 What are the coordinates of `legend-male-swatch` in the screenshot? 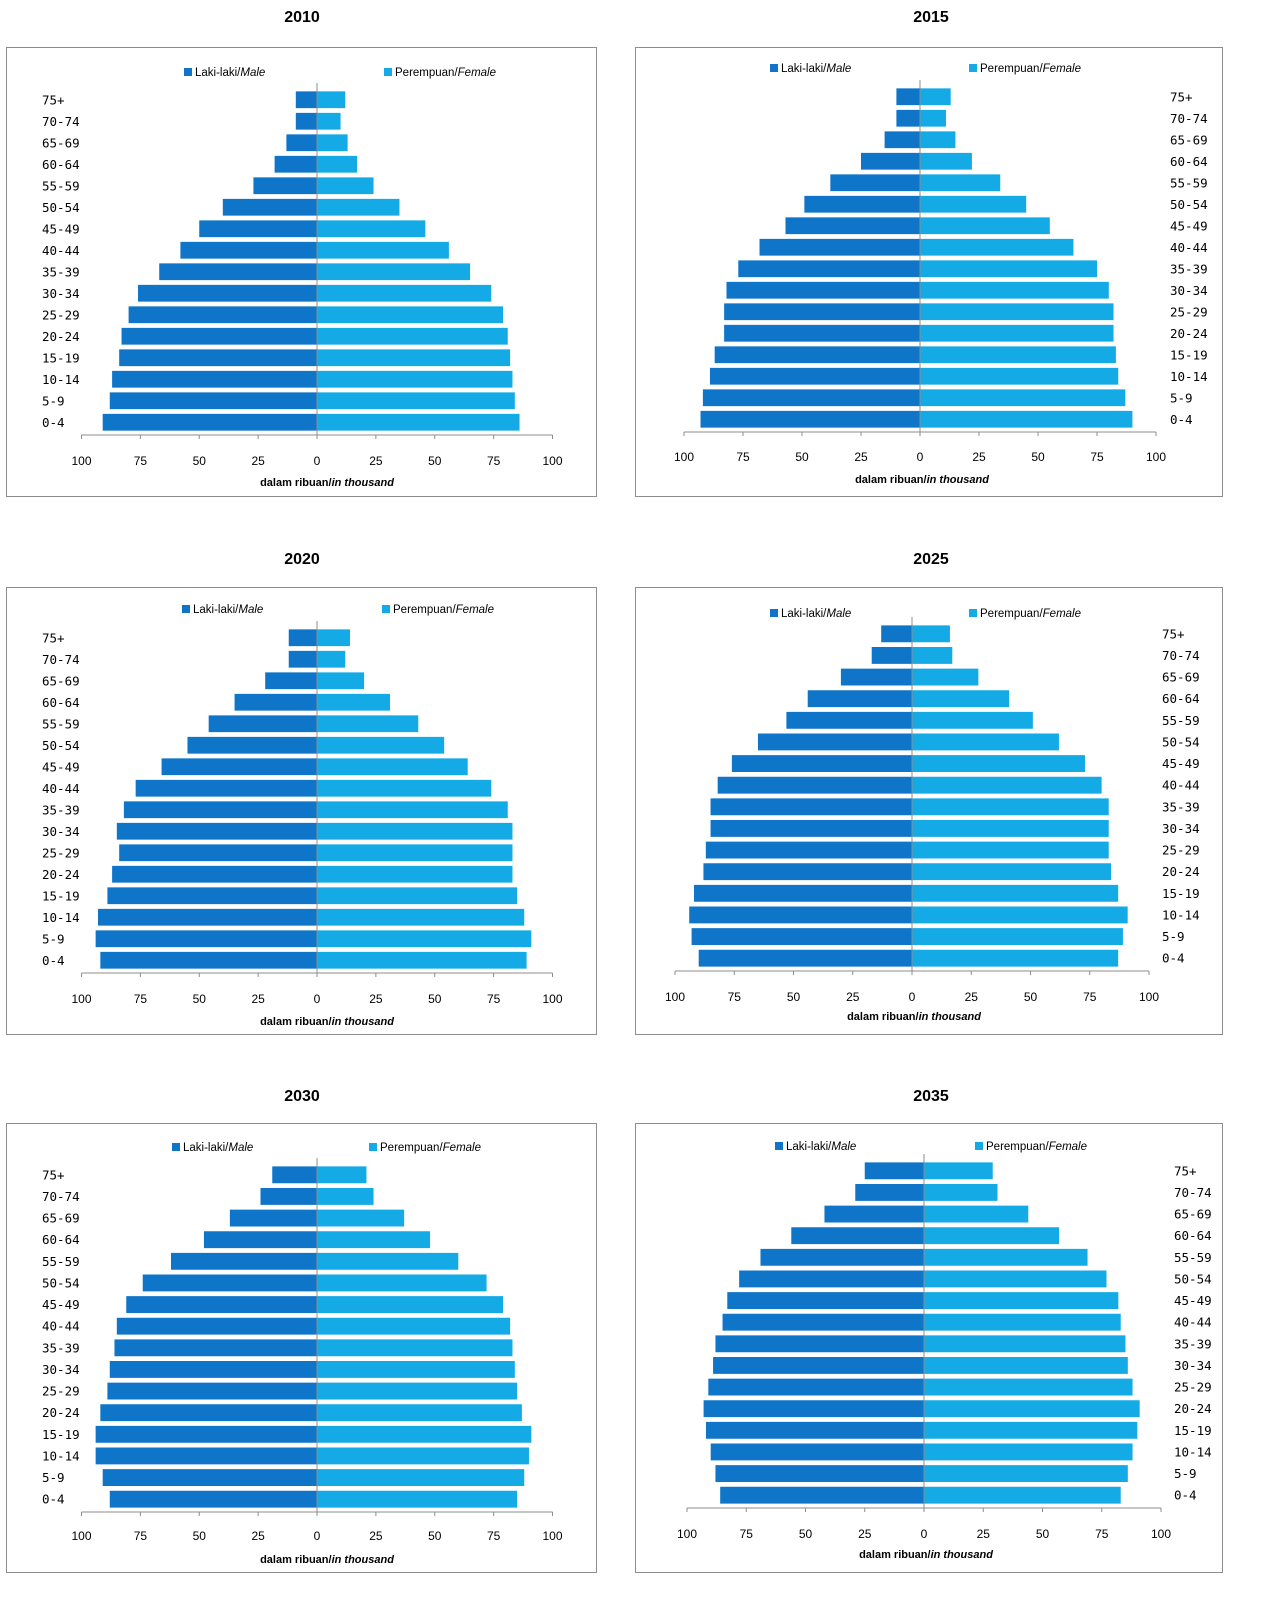 It's located at (188, 72).